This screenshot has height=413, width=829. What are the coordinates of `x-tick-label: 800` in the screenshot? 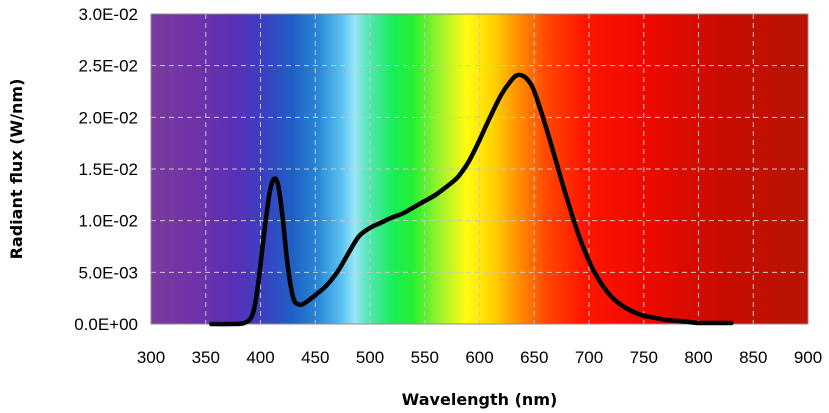 It's located at (698, 357).